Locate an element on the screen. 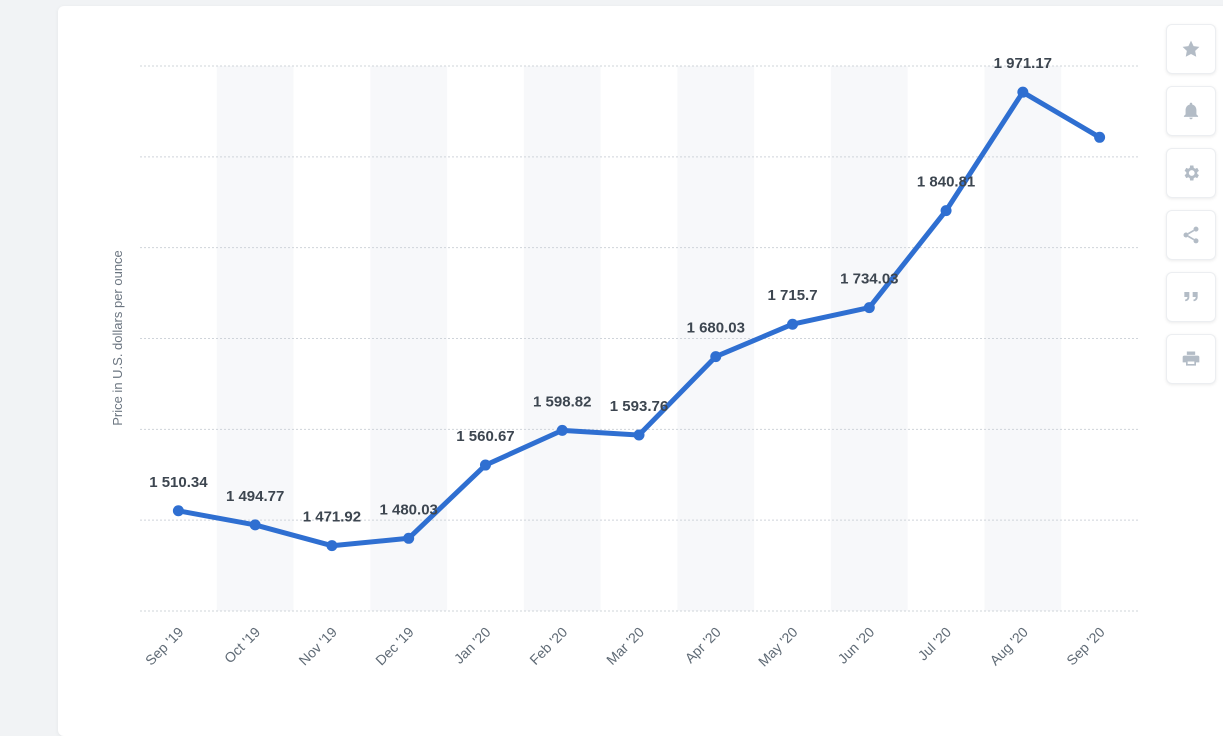  data-label: 1 971.17 is located at coordinates (1023, 63).